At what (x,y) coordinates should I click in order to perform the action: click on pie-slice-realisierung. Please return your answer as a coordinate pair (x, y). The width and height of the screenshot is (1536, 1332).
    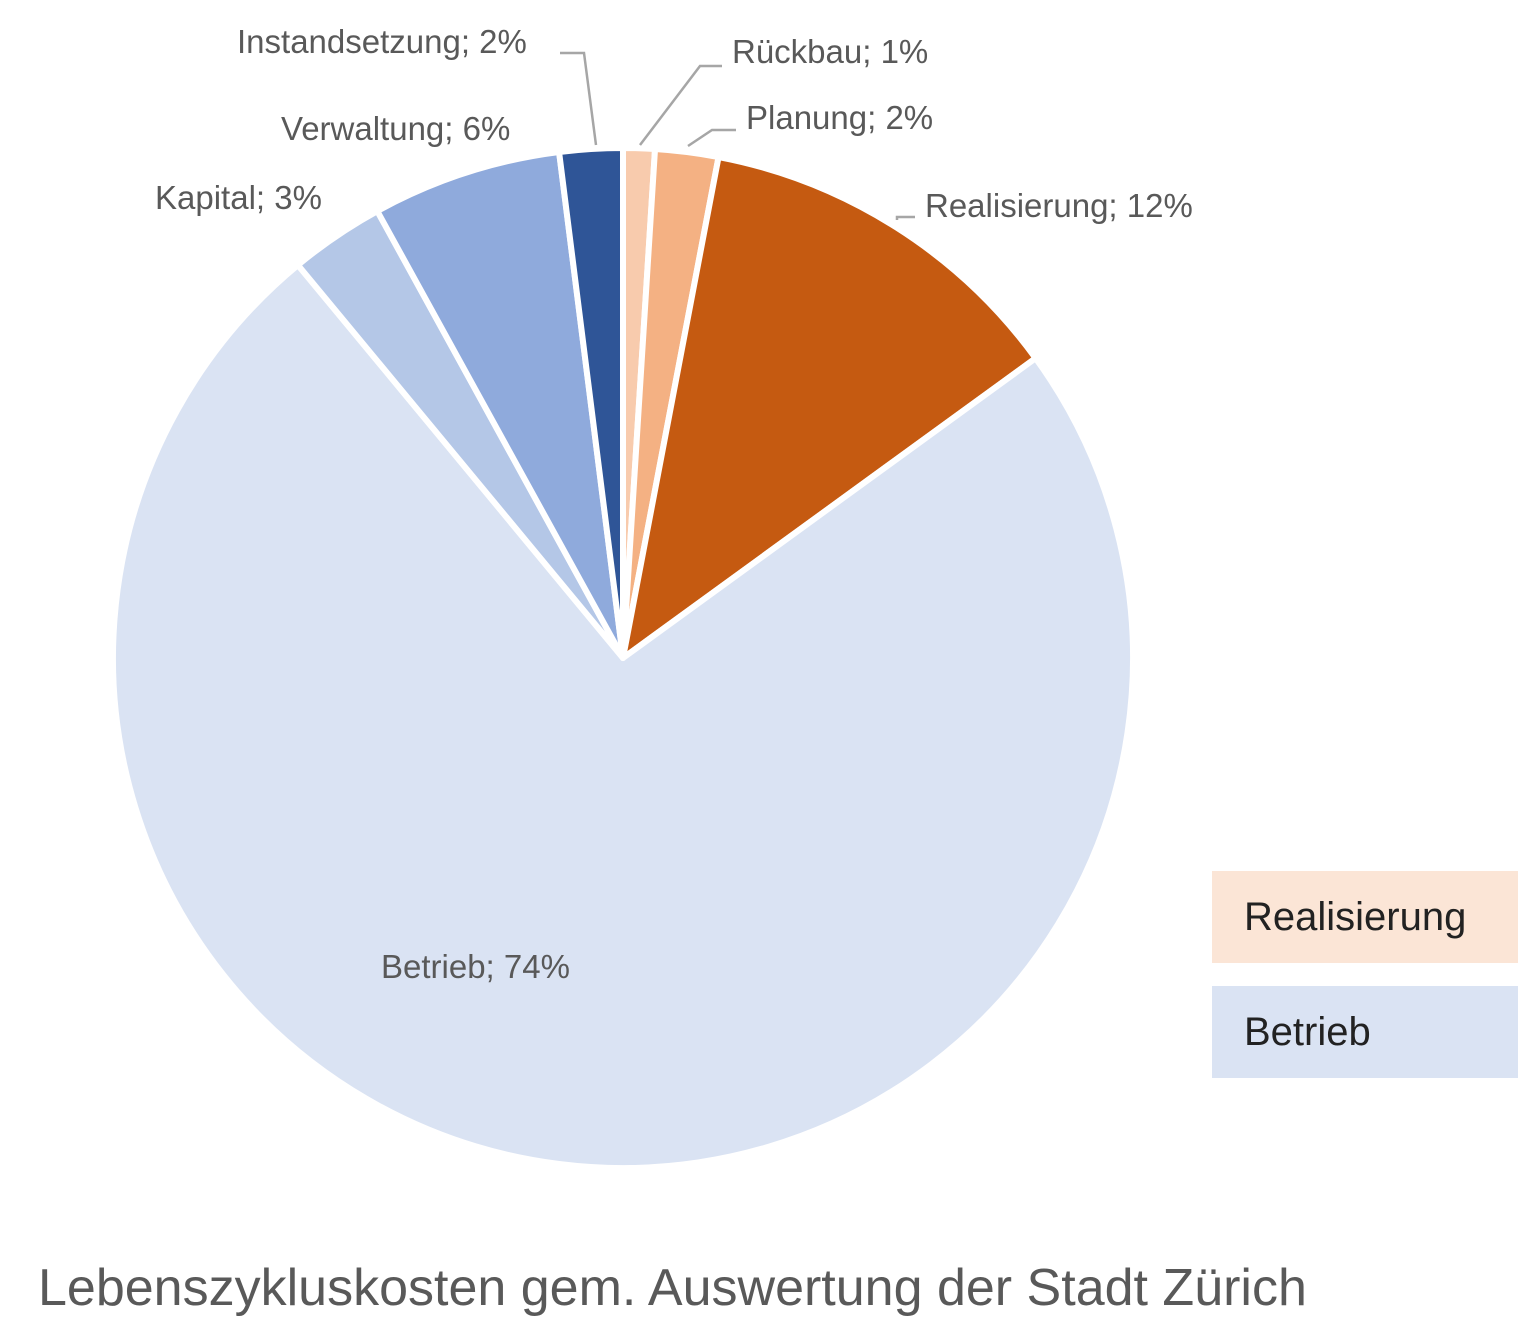
    Looking at the image, I should click on (829, 407).